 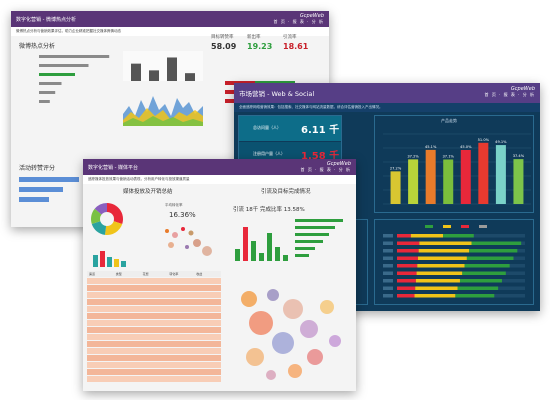 I want to click on media-bubble-chart, so click(x=291, y=334).